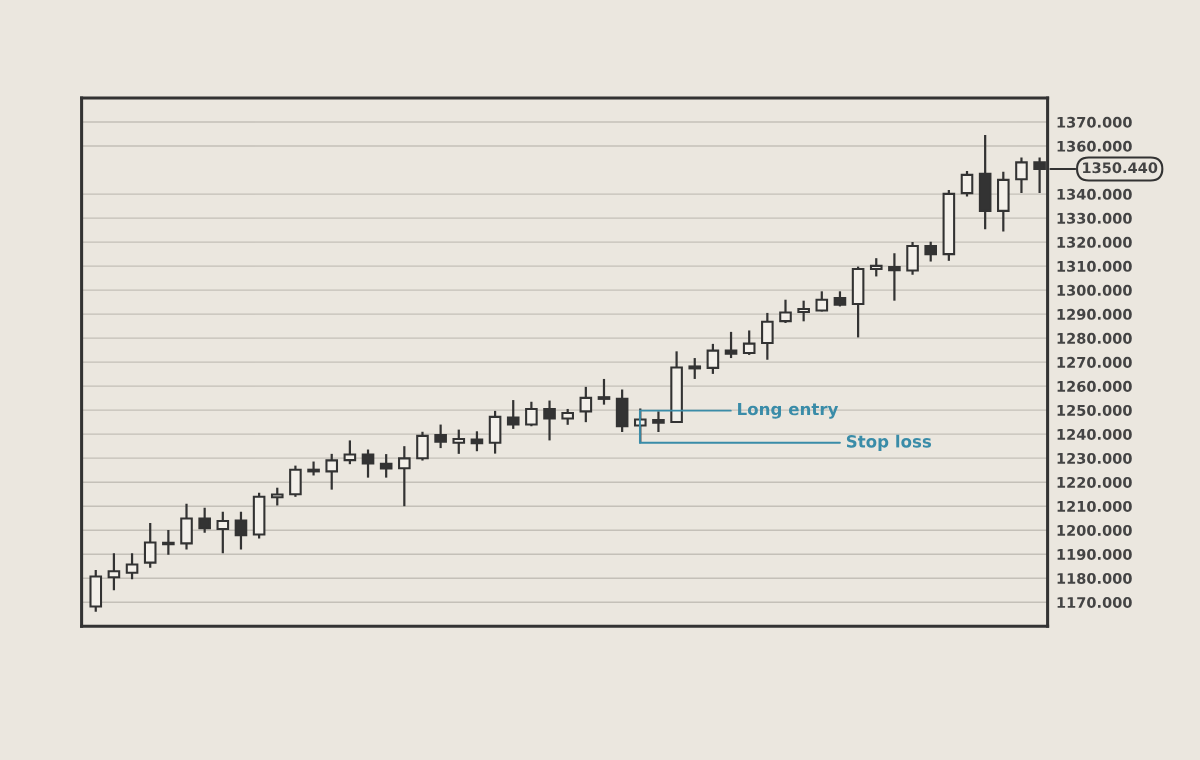  I want to click on y-tick-label: 1220.000, so click(1094, 482).